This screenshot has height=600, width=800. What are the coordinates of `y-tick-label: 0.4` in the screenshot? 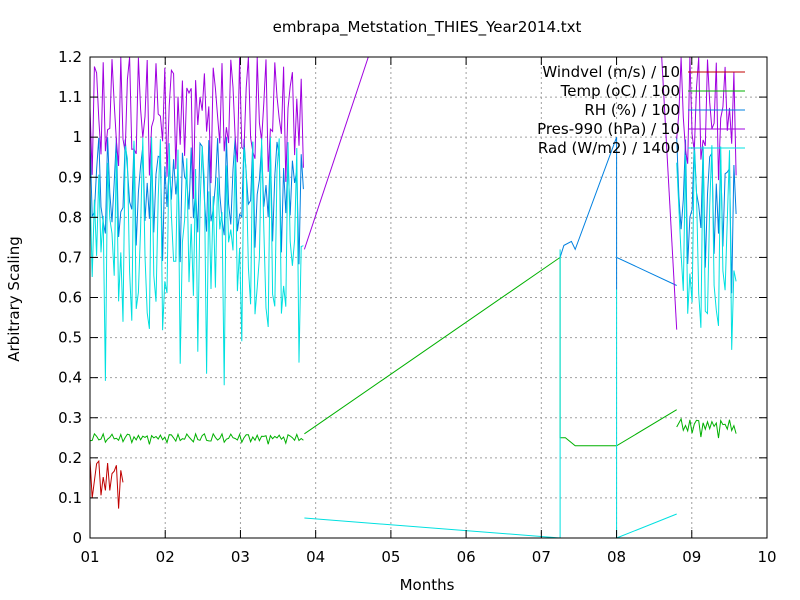 It's located at (70, 378).